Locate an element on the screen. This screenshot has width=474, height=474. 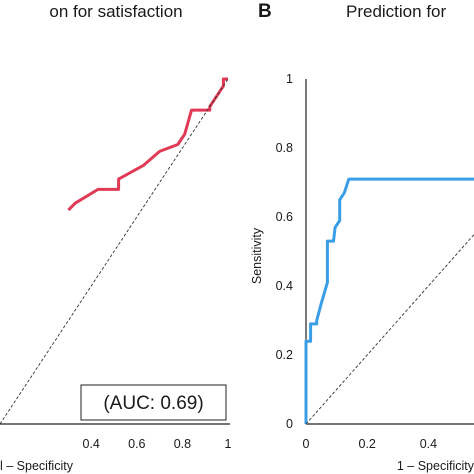
auc-box: (AUC: 0.69) is located at coordinates (153, 402).